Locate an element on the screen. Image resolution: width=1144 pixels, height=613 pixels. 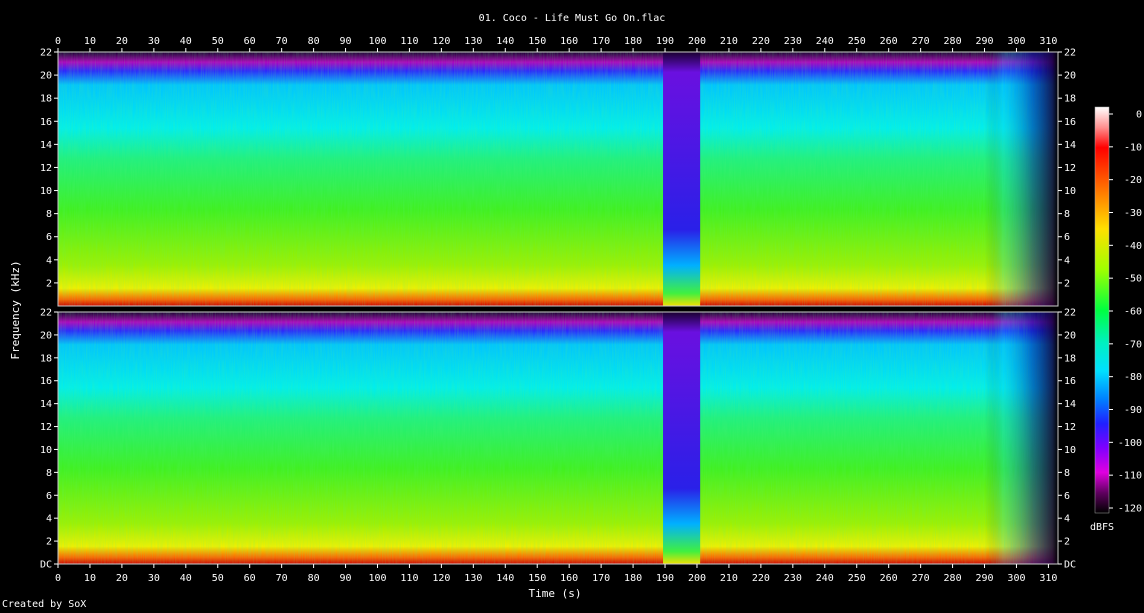
x-tick-label-top: 10 is located at coordinates (90, 41).